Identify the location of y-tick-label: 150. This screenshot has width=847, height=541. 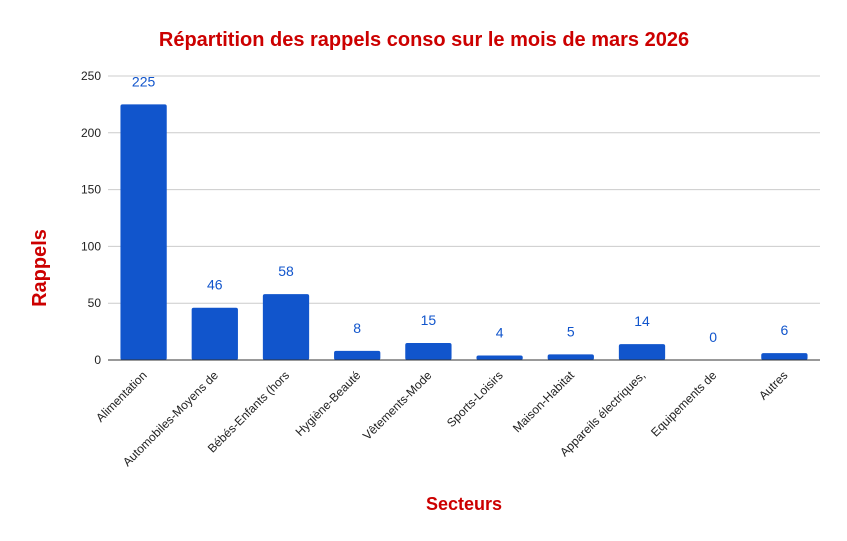
(91, 190).